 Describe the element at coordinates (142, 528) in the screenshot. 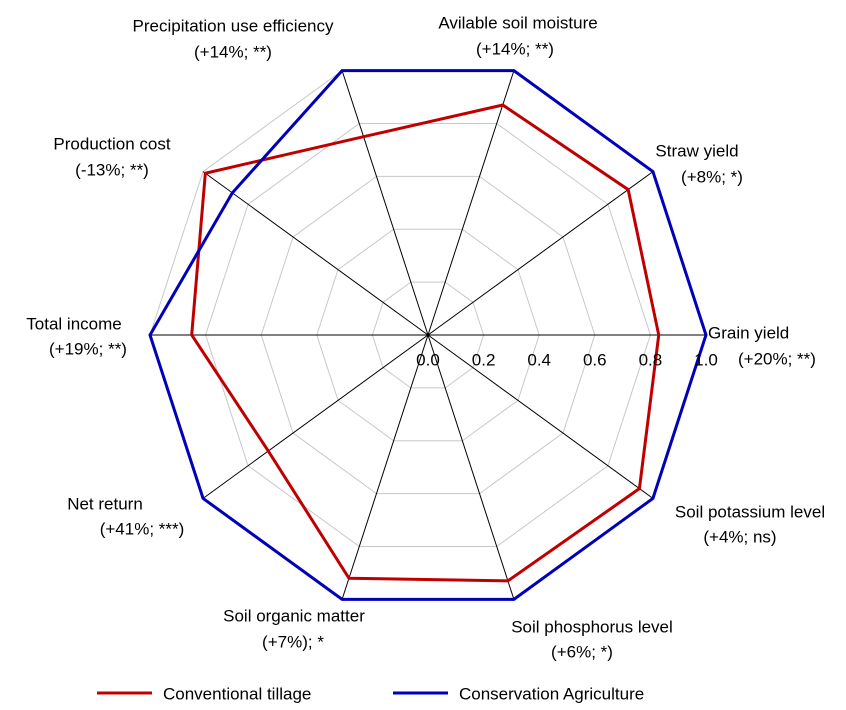

I see `category-note: (+41%; ***)` at that location.